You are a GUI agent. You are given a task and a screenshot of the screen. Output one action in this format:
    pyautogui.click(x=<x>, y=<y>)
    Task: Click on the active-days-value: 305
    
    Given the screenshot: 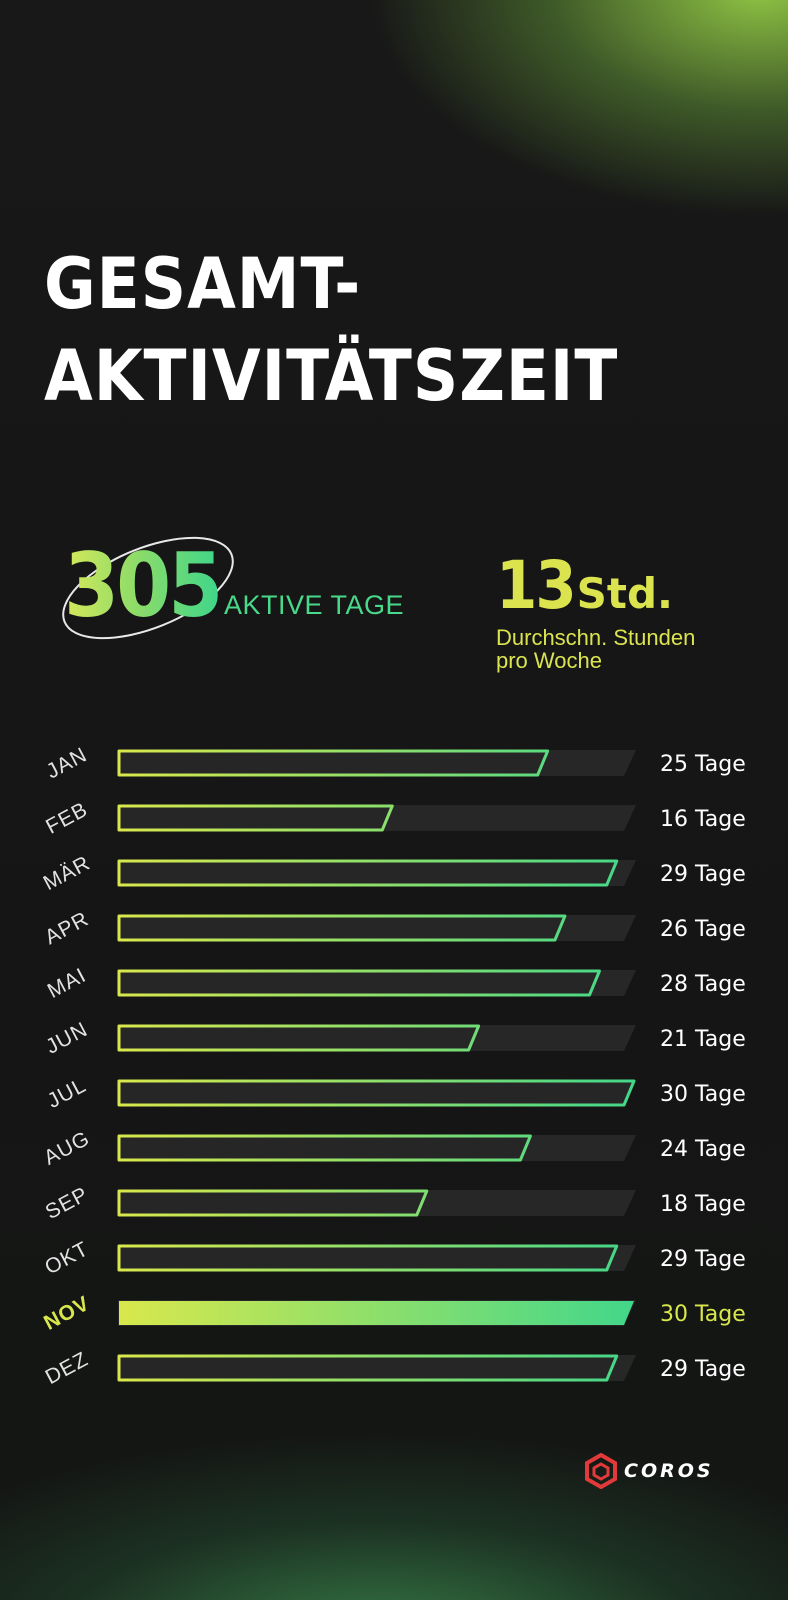 What is the action you would take?
    pyautogui.click(x=143, y=585)
    